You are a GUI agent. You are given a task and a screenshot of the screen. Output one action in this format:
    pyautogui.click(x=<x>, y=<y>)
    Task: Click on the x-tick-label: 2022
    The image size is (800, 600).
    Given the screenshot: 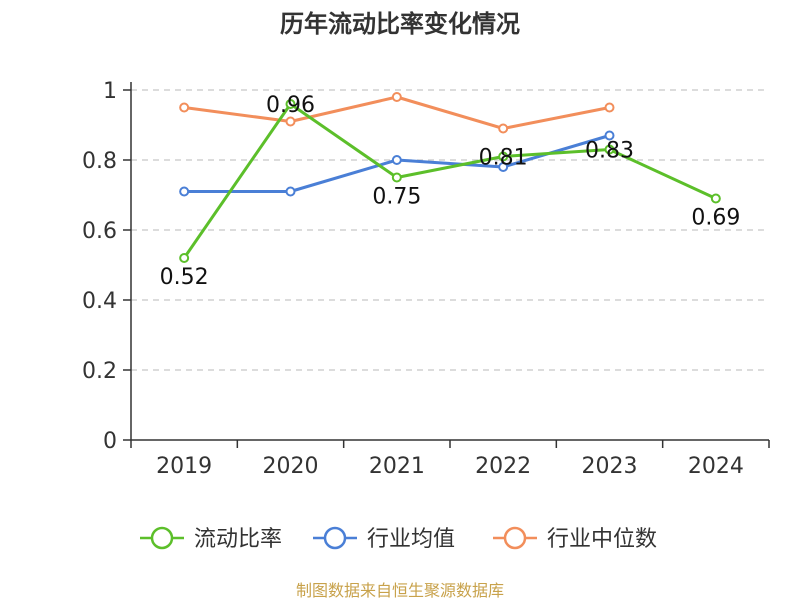 What is the action you would take?
    pyautogui.click(x=503, y=466)
    